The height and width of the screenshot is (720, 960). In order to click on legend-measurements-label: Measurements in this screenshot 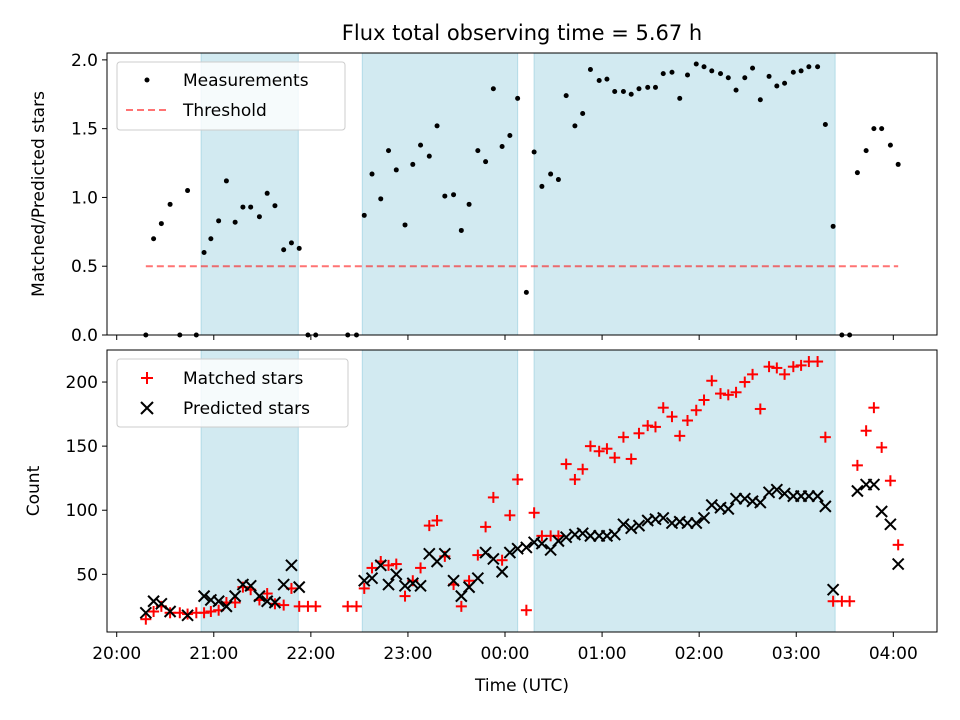, I will do `click(246, 81)`.